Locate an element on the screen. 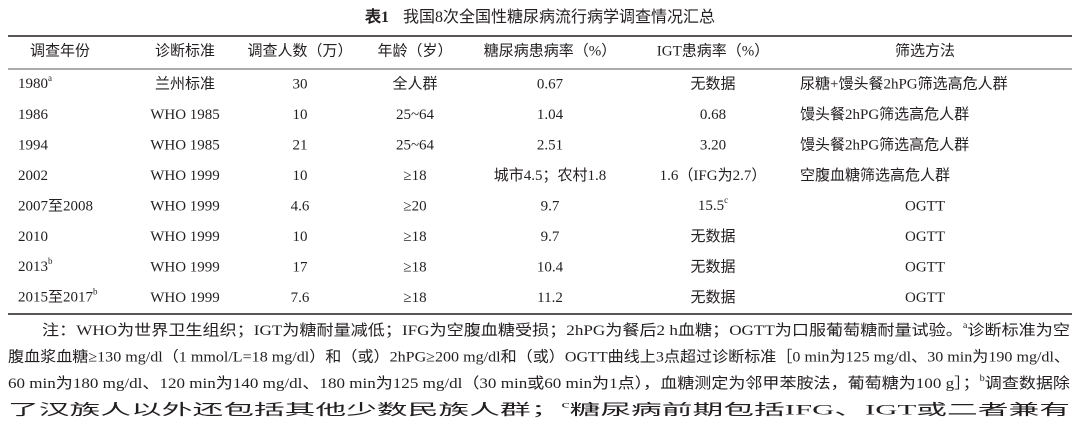  header-cell: 诊断标准 is located at coordinates (185, 50).